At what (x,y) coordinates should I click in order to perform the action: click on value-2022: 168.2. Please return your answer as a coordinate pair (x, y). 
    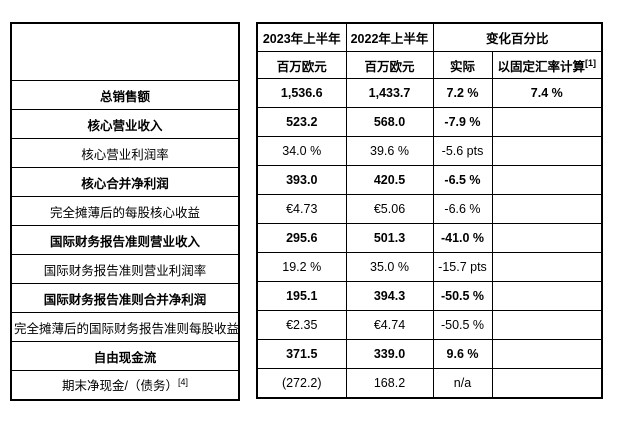
    Looking at the image, I should click on (389, 383).